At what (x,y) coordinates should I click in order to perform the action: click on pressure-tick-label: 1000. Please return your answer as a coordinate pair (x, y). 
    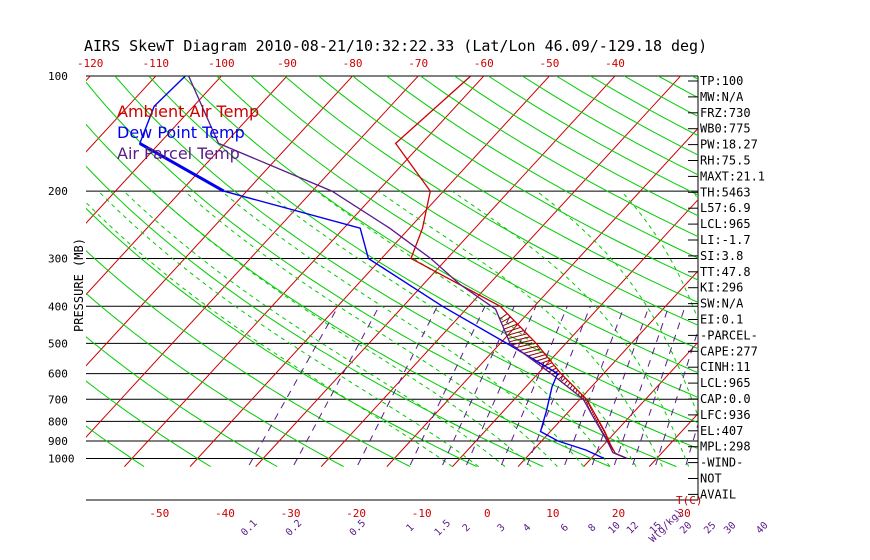
    Looking at the image, I should click on (61, 459).